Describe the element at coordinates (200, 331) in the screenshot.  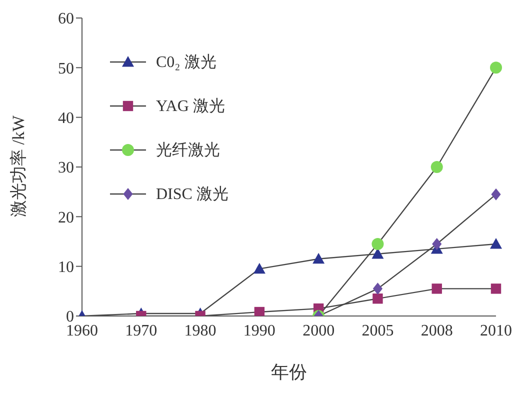
I see `x-tick-label: 1980` at that location.